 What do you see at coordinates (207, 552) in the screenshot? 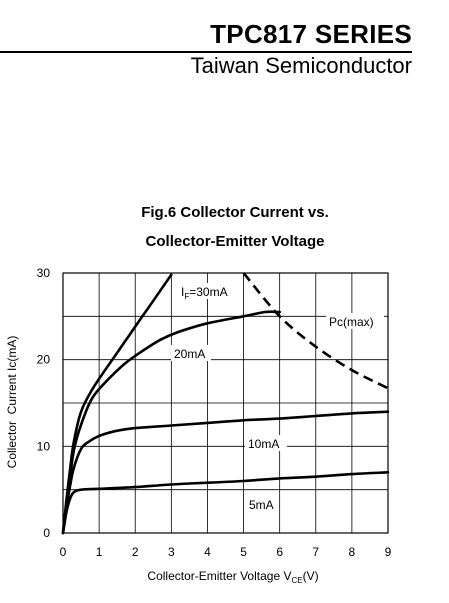
I see `x-tick-label: 4` at bounding box center [207, 552].